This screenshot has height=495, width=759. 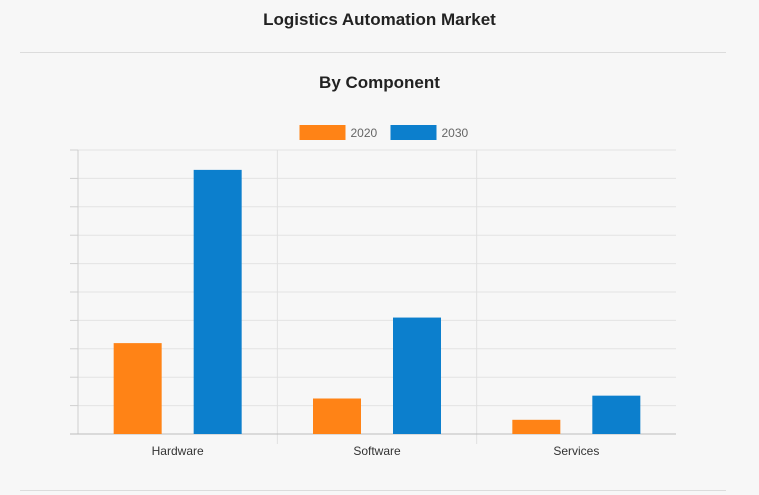 I want to click on title-divider, so click(x=373, y=52).